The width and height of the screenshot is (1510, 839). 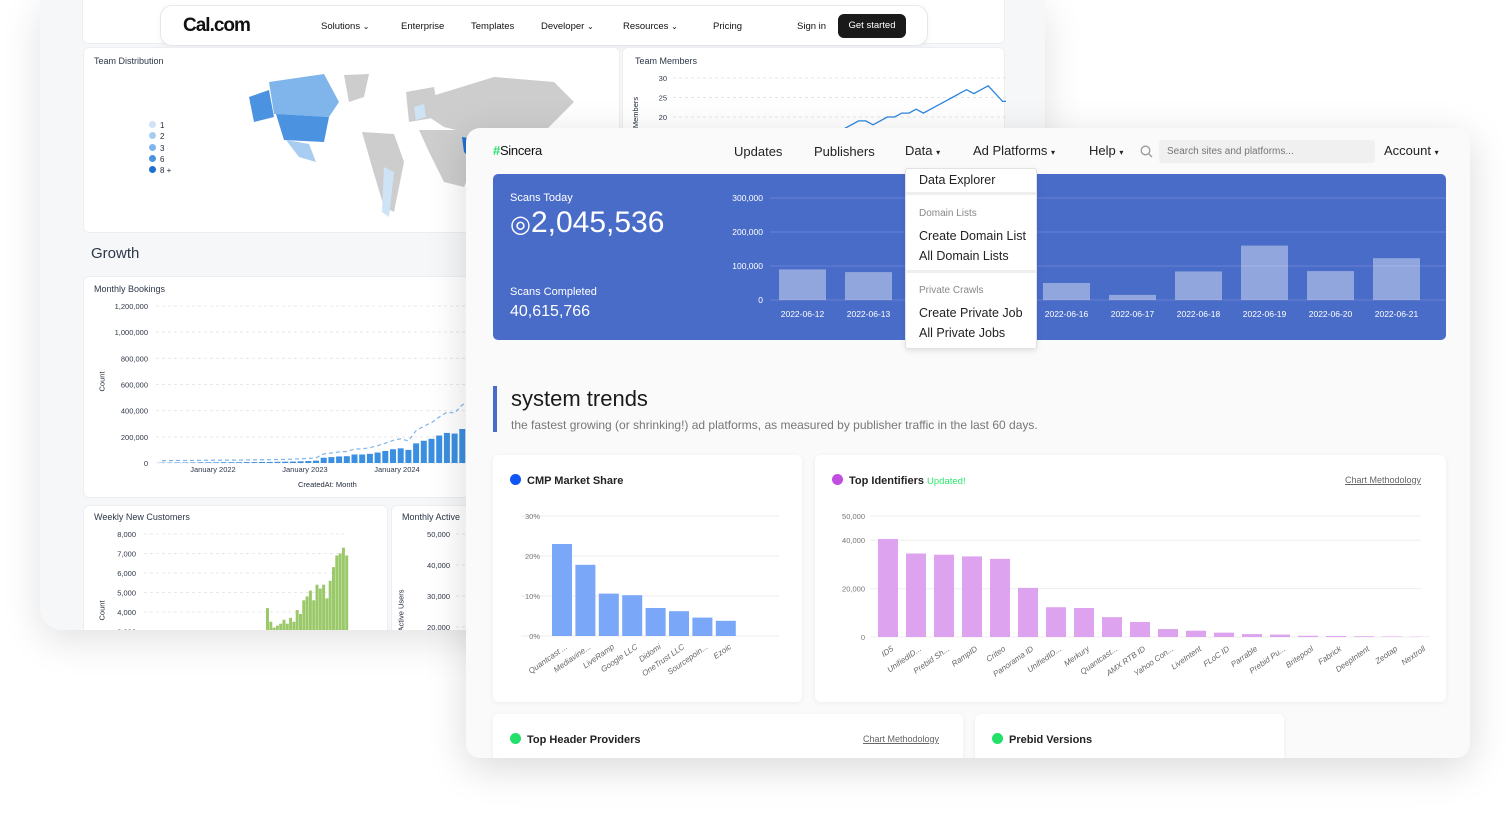 I want to click on x-axis-label: CreatedAt: Month, so click(x=327, y=484).